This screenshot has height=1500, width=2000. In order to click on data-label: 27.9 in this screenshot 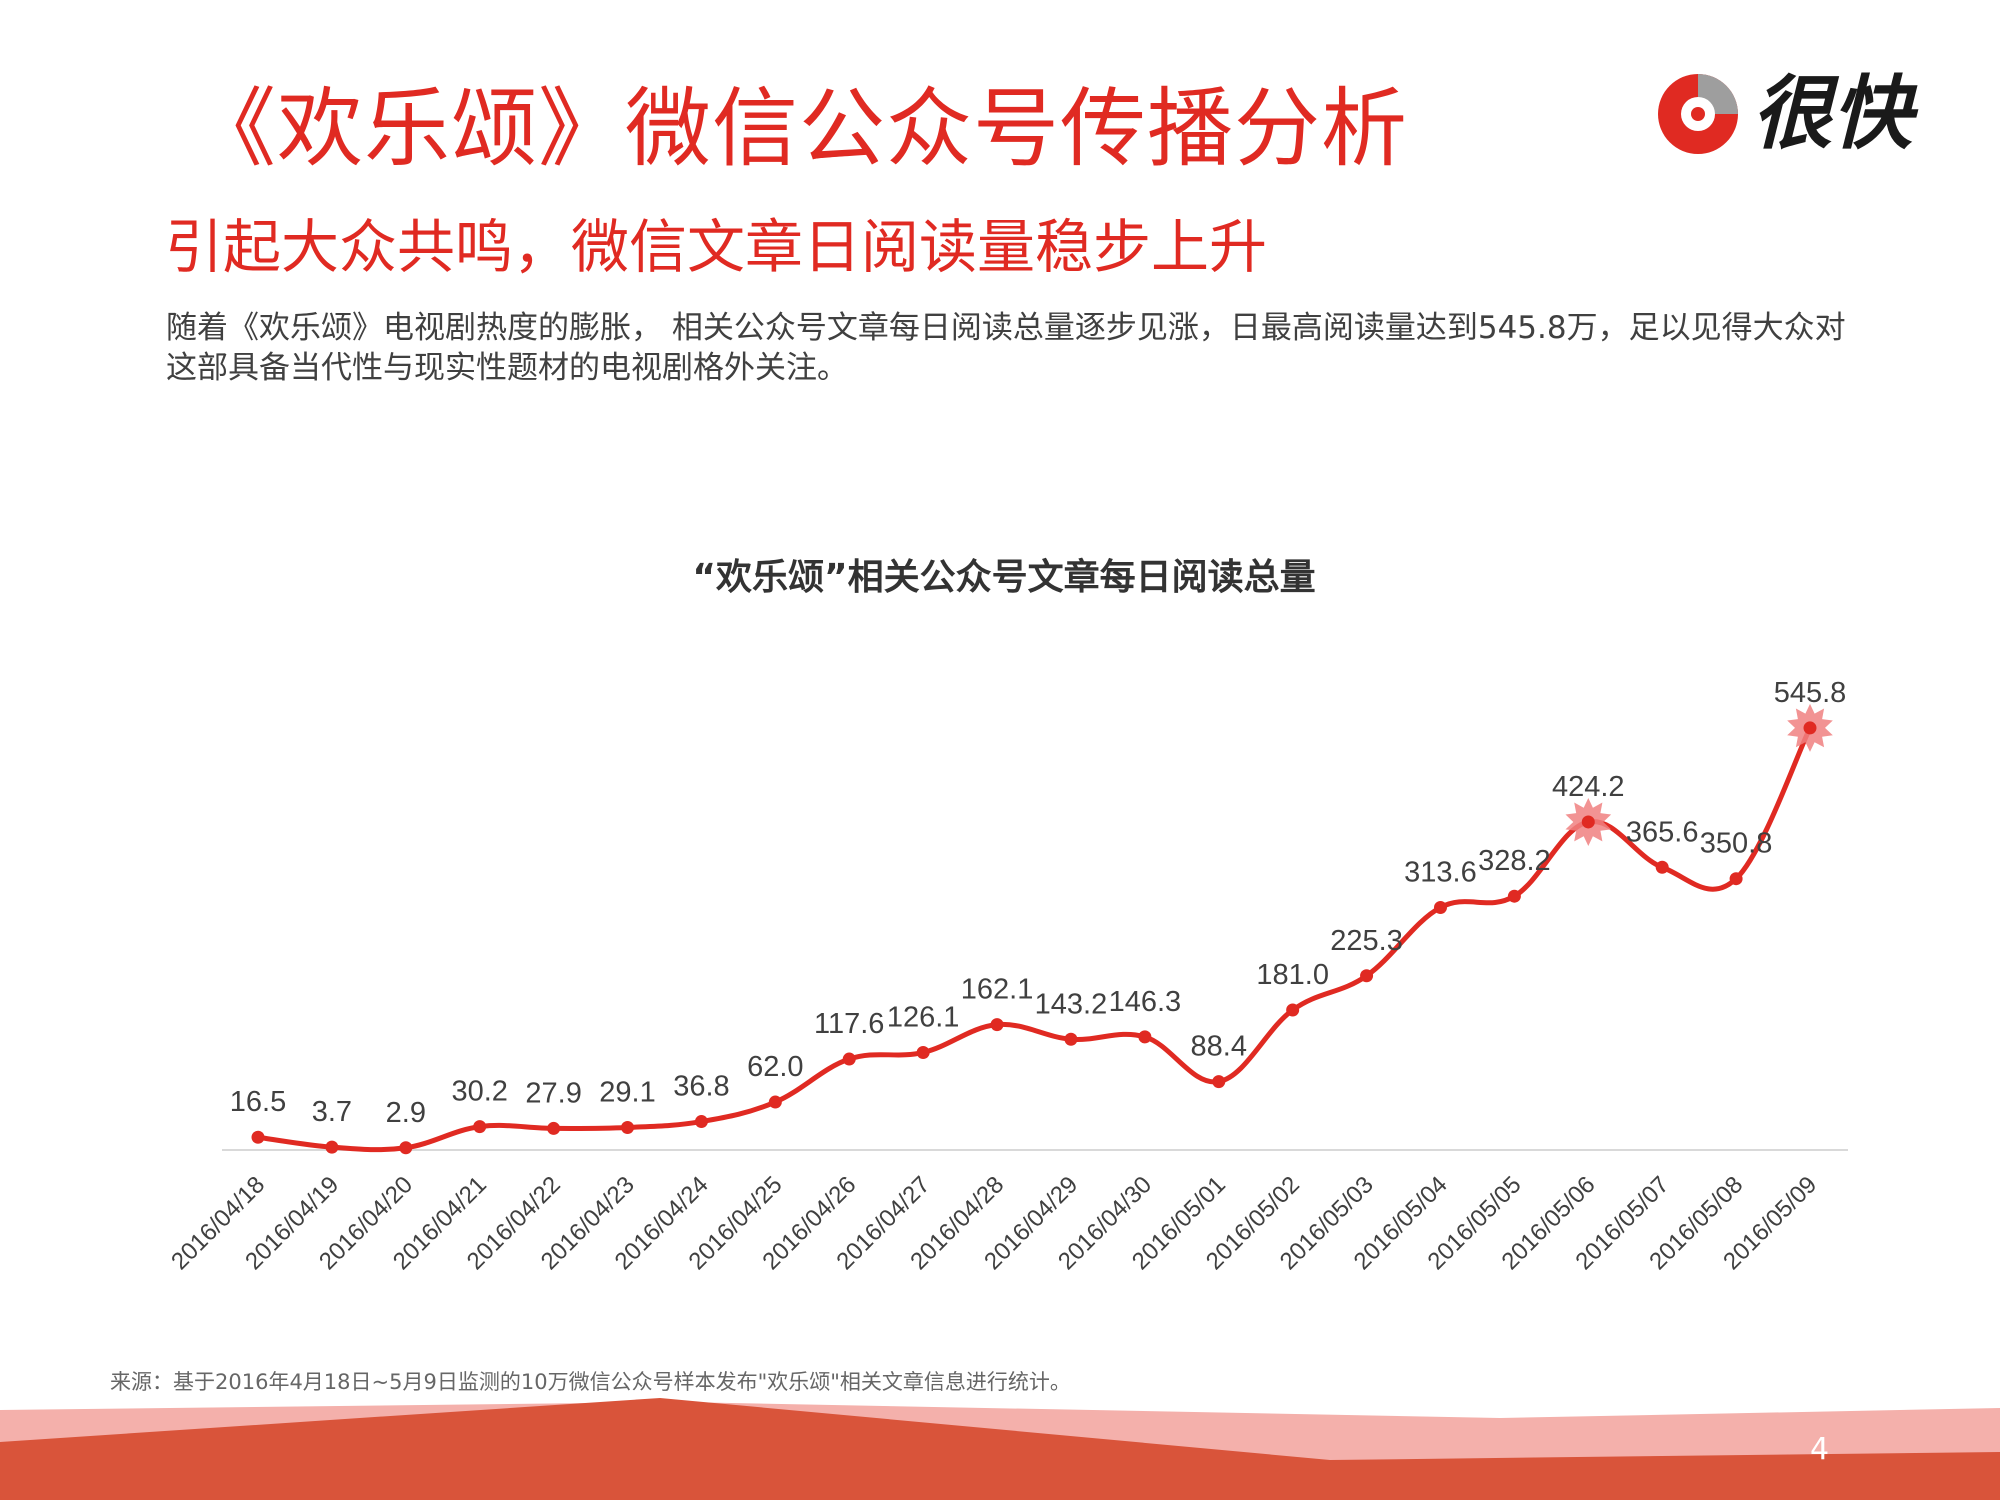, I will do `click(553, 1093)`.